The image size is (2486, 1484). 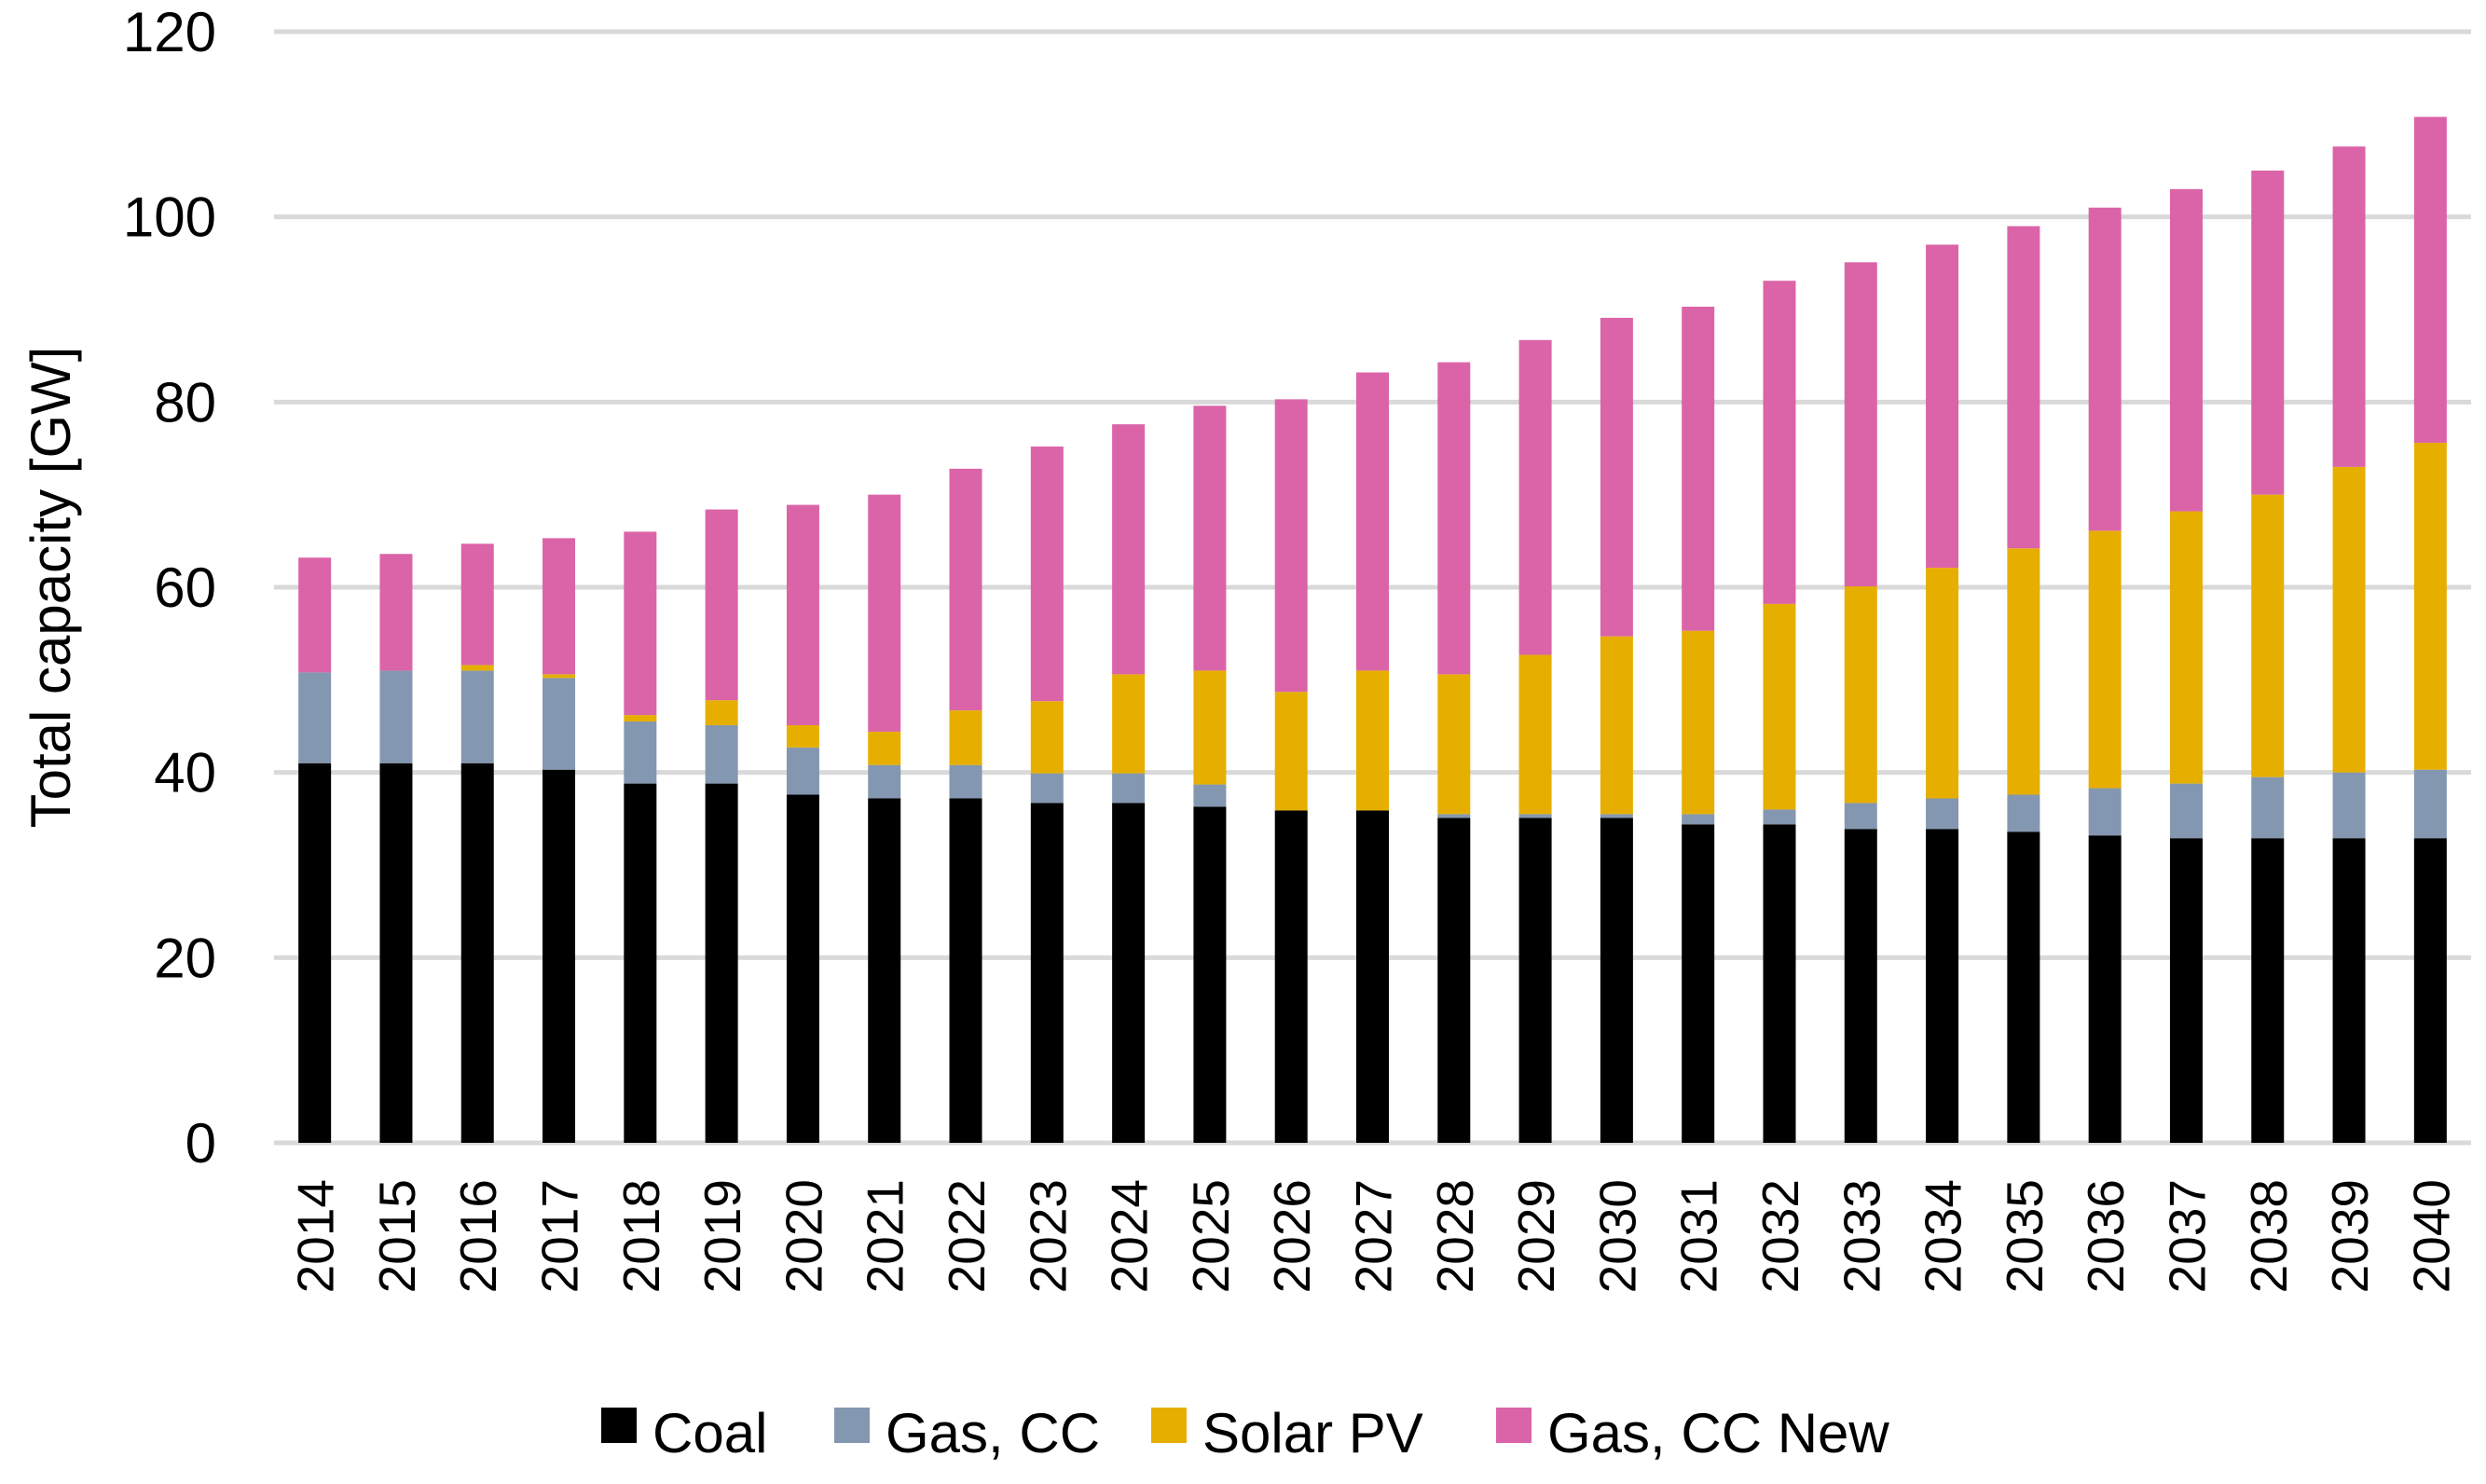 I want to click on bar-segment-gas-cc-2040, so click(x=2430, y=804).